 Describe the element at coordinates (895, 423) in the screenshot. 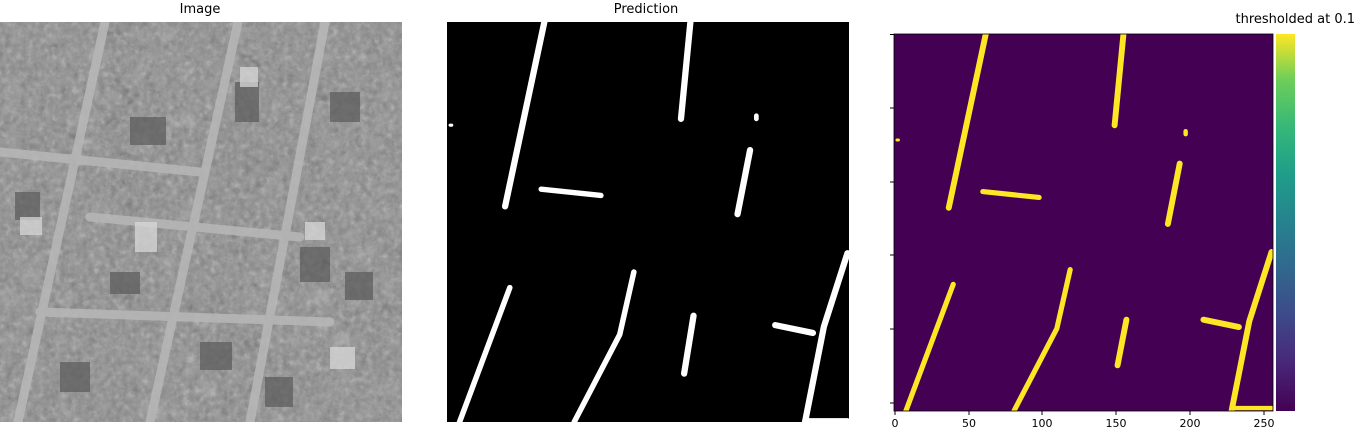

I see `x-tick-label: 0` at that location.